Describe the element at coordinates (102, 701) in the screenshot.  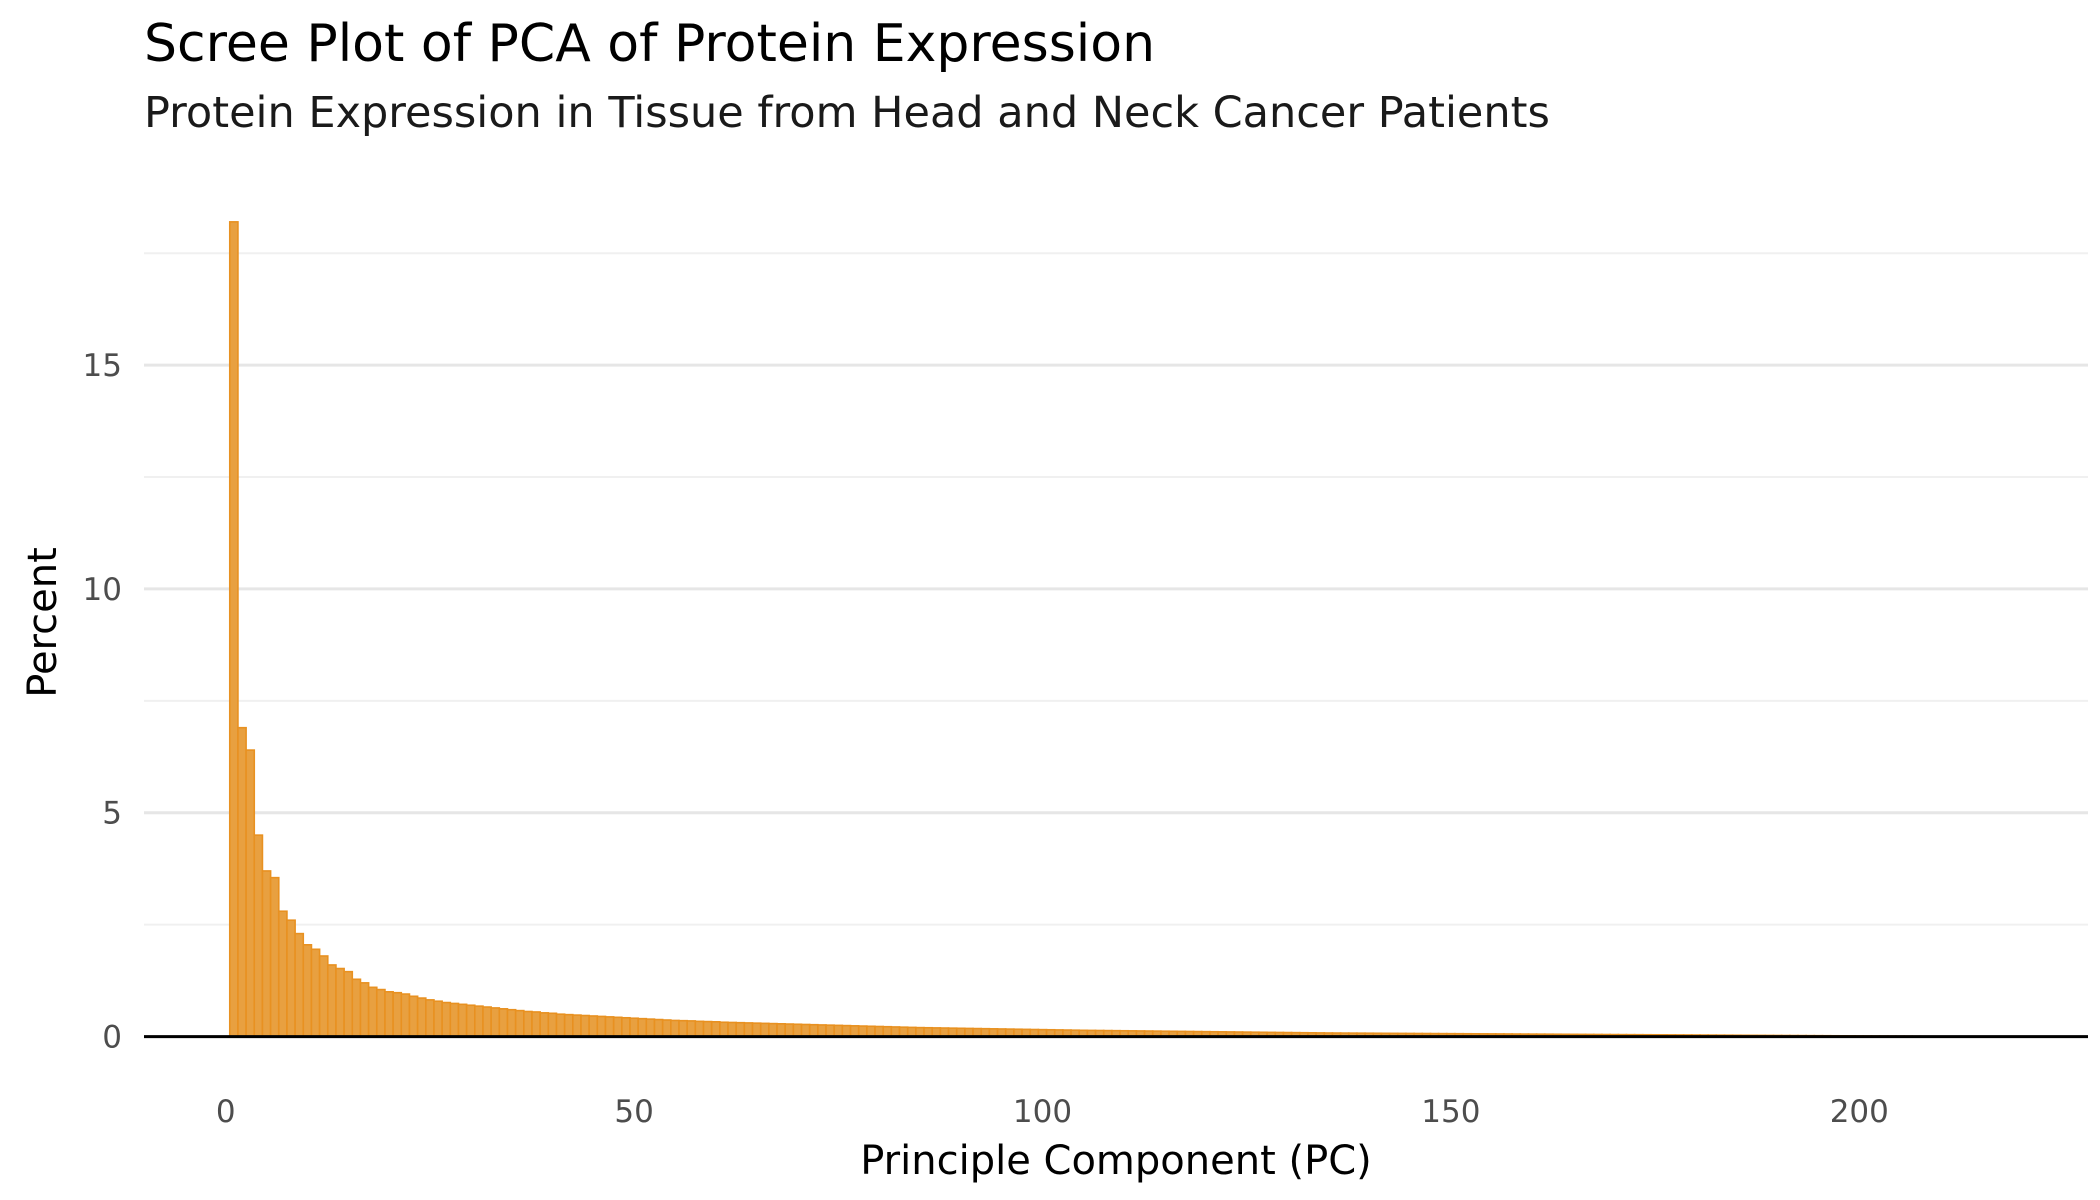
I see `y-axis-ticks: 0 5 10 15` at that location.